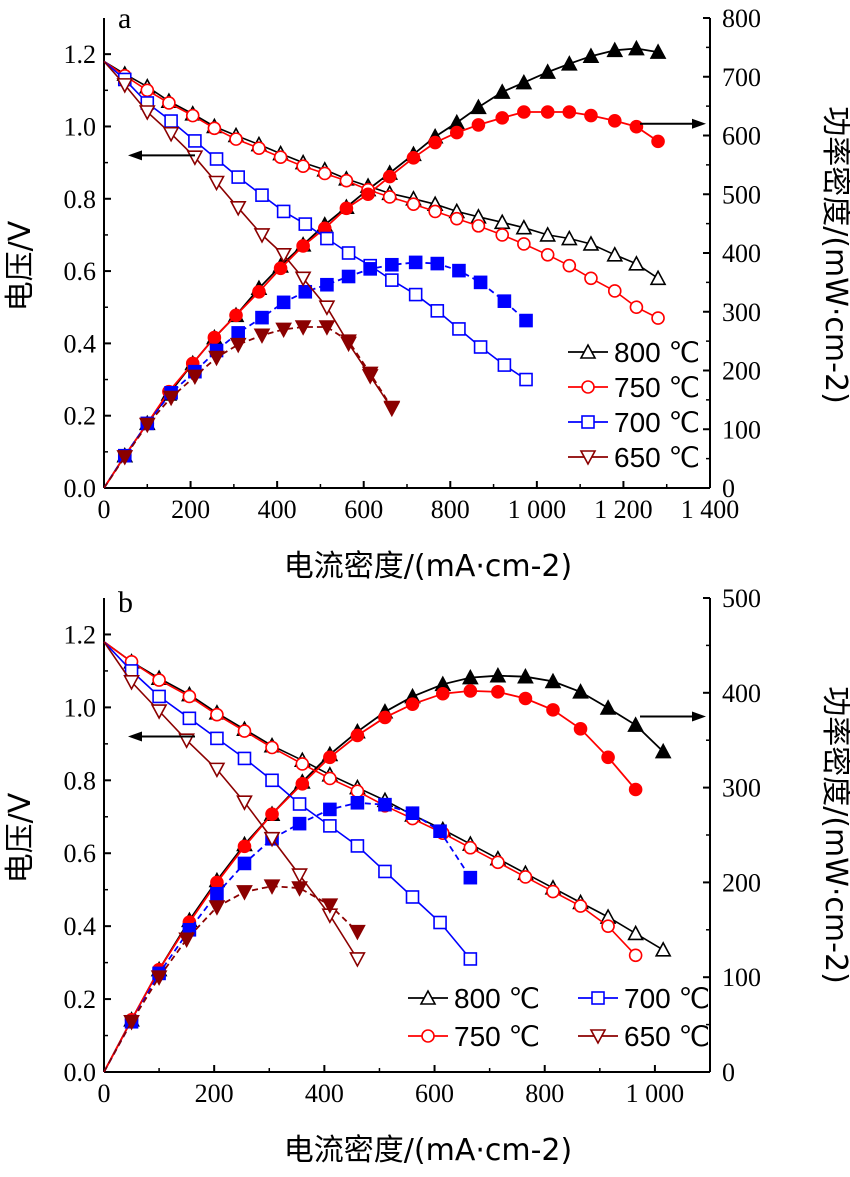  I want to click on y2-tick-label: 200, so click(741, 371).